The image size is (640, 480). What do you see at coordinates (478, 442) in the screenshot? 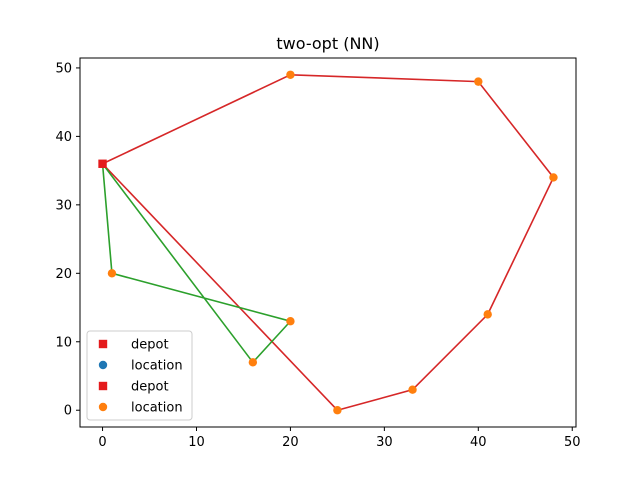
I see `x-tick-label: 40` at bounding box center [478, 442].